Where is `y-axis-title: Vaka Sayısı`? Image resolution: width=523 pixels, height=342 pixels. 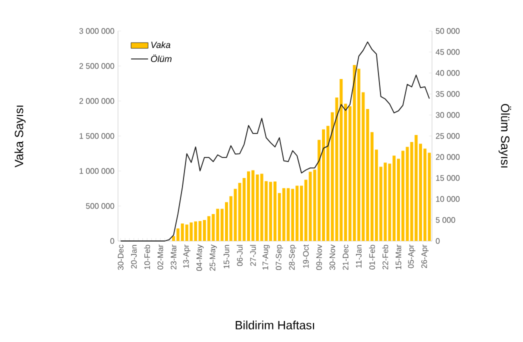 y-axis-title: Vaka Sayısı is located at coordinates (20, 137).